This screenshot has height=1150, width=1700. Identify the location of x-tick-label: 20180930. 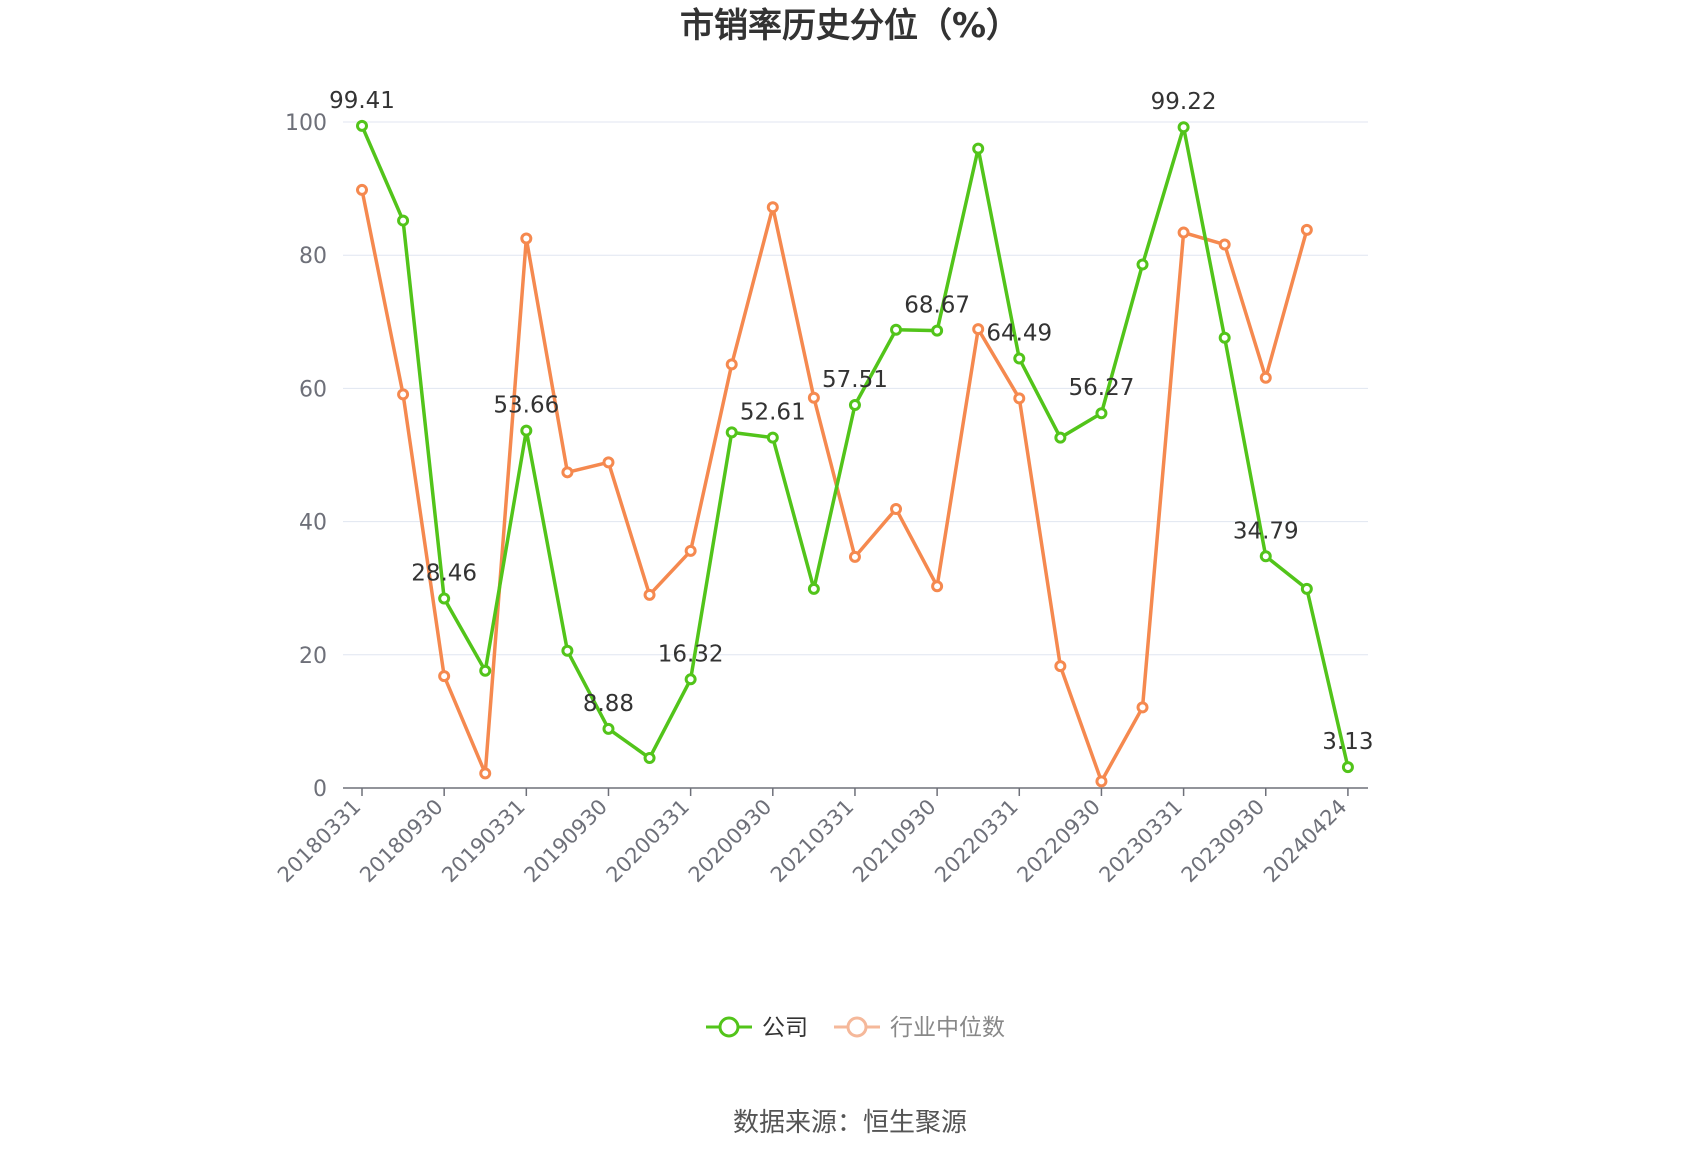
(401, 841).